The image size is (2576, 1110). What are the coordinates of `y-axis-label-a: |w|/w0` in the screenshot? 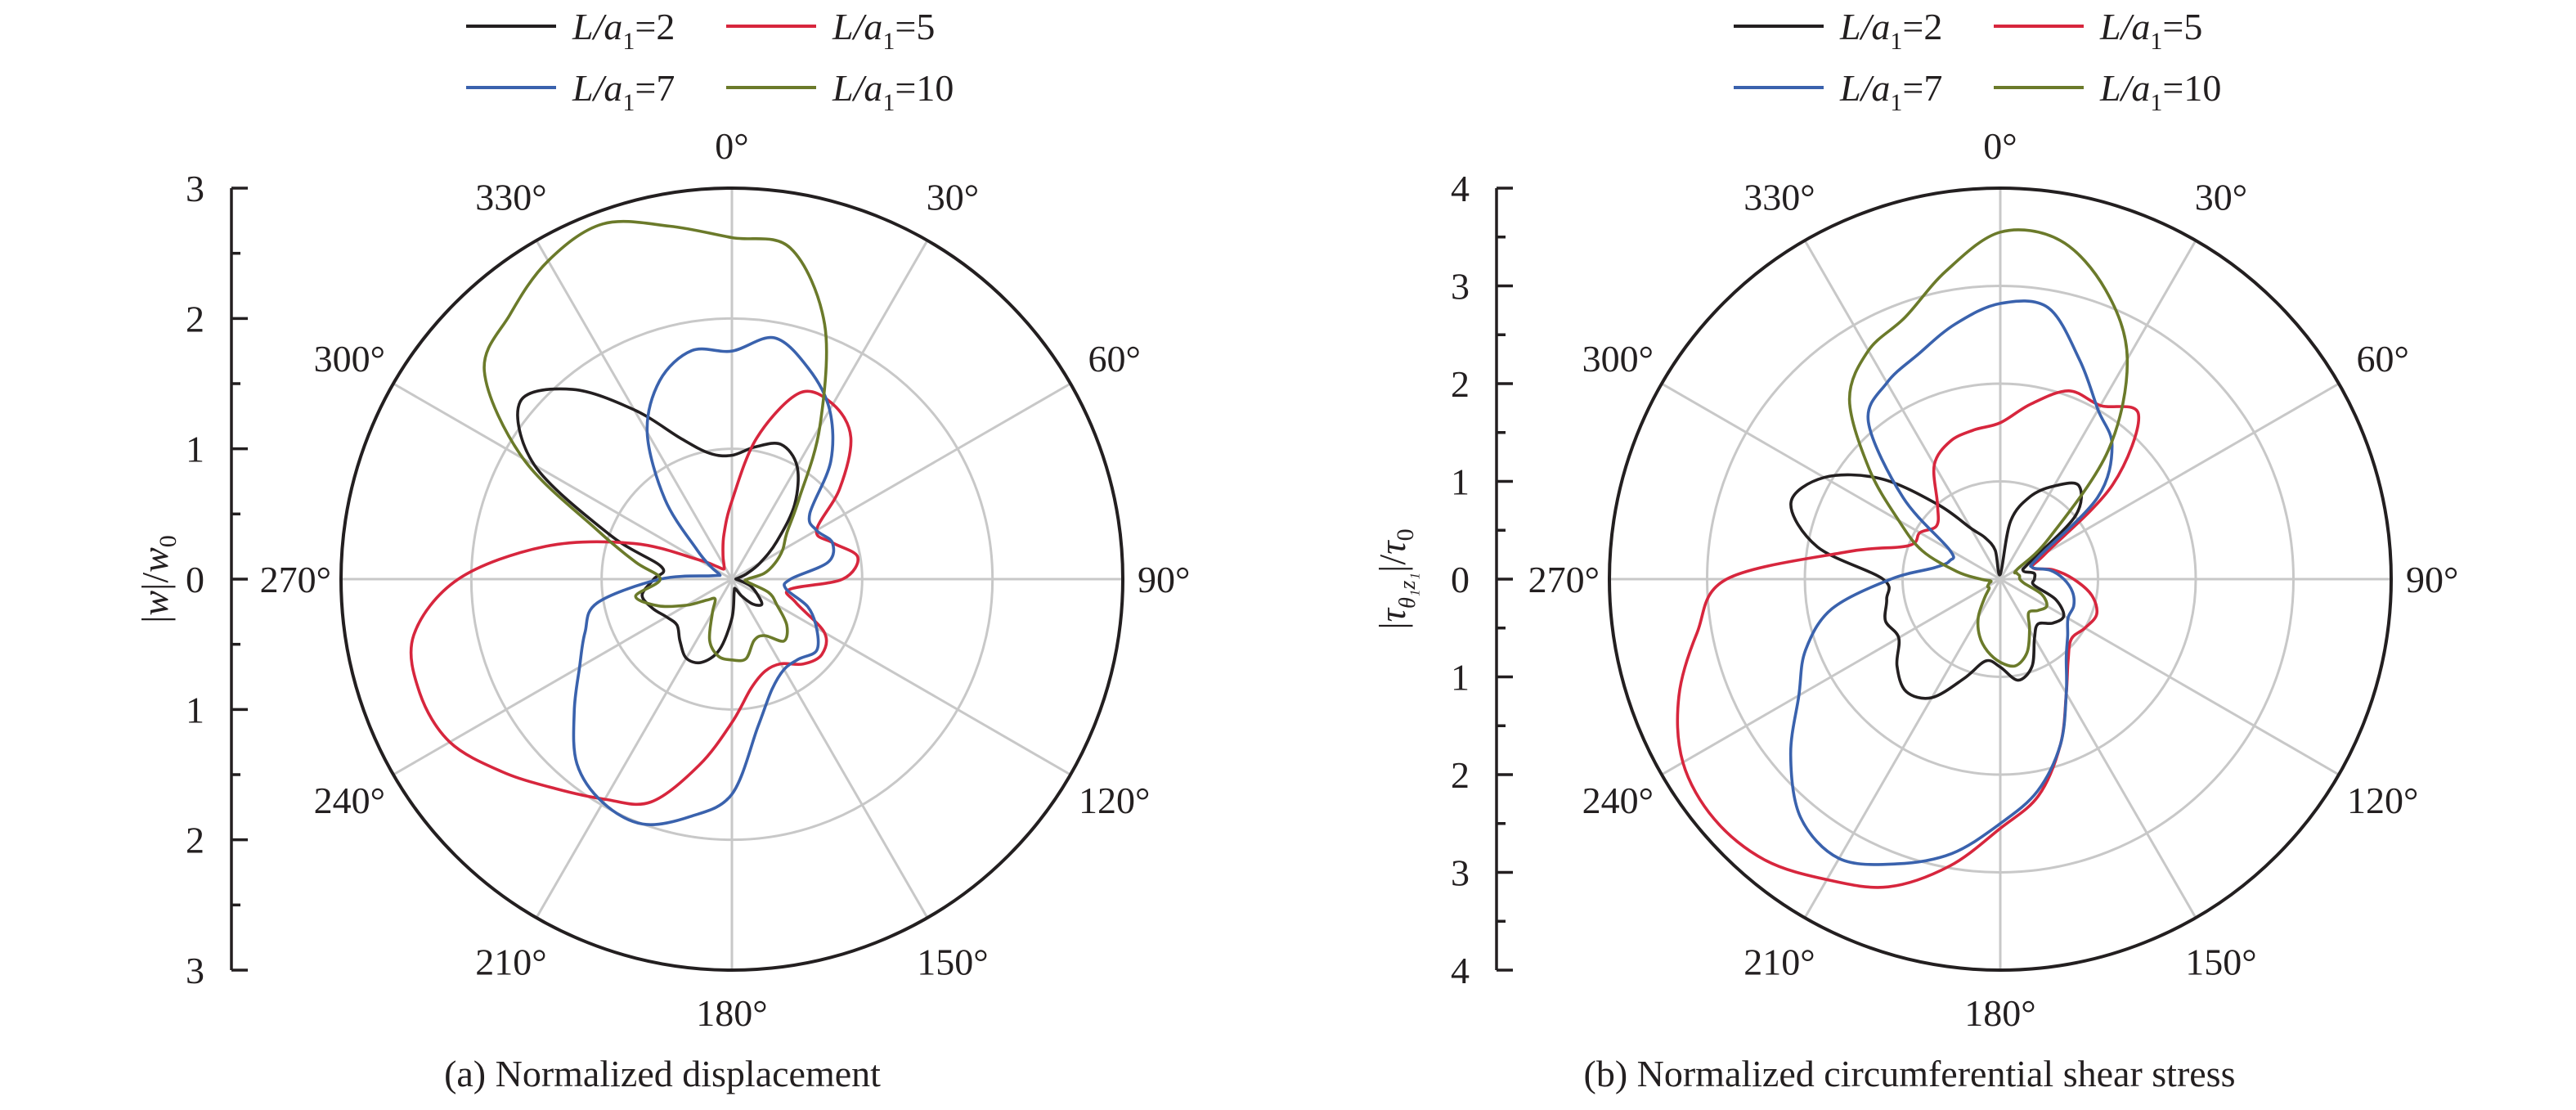 It's located at (158, 579).